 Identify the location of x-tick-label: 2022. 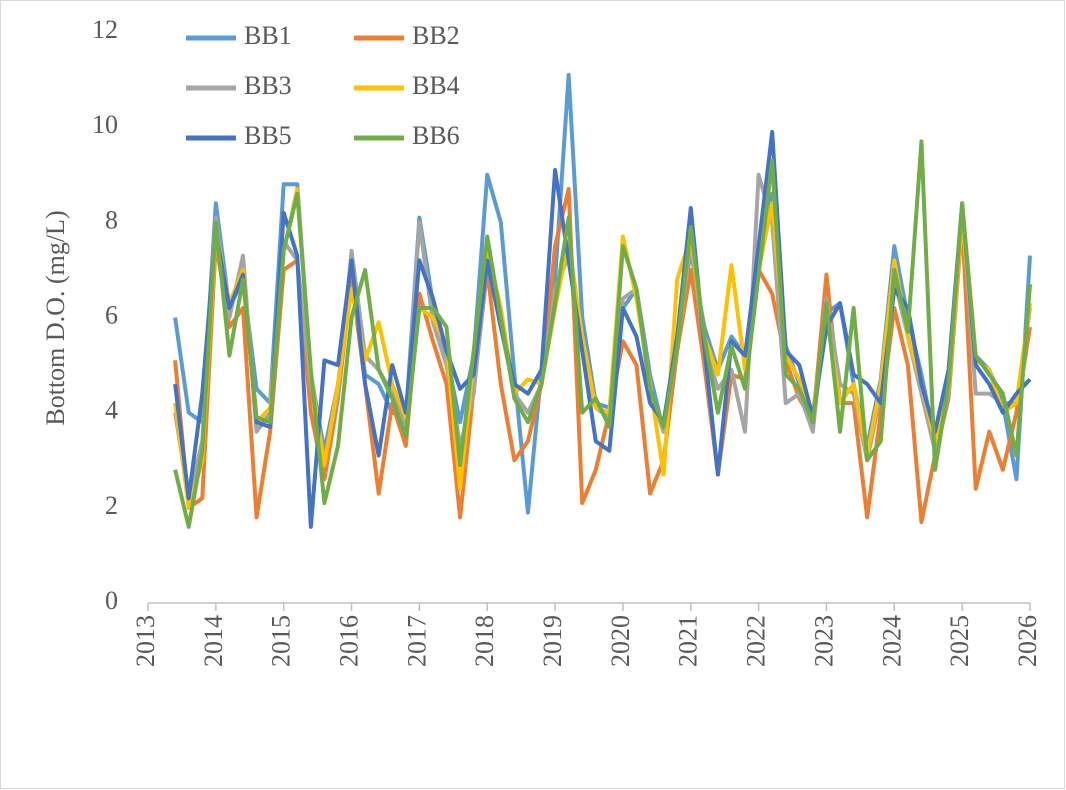
(756, 641).